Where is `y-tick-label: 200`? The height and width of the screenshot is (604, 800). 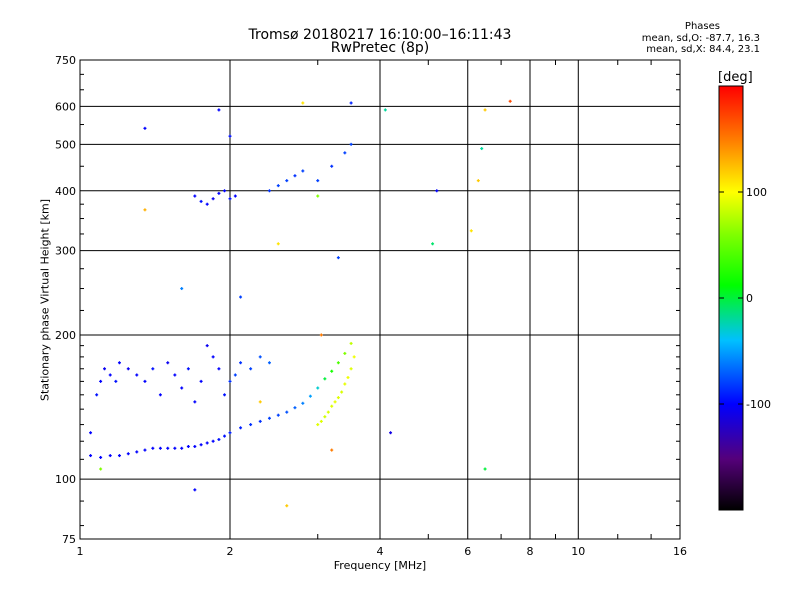 y-tick-label: 200 is located at coordinates (65, 335).